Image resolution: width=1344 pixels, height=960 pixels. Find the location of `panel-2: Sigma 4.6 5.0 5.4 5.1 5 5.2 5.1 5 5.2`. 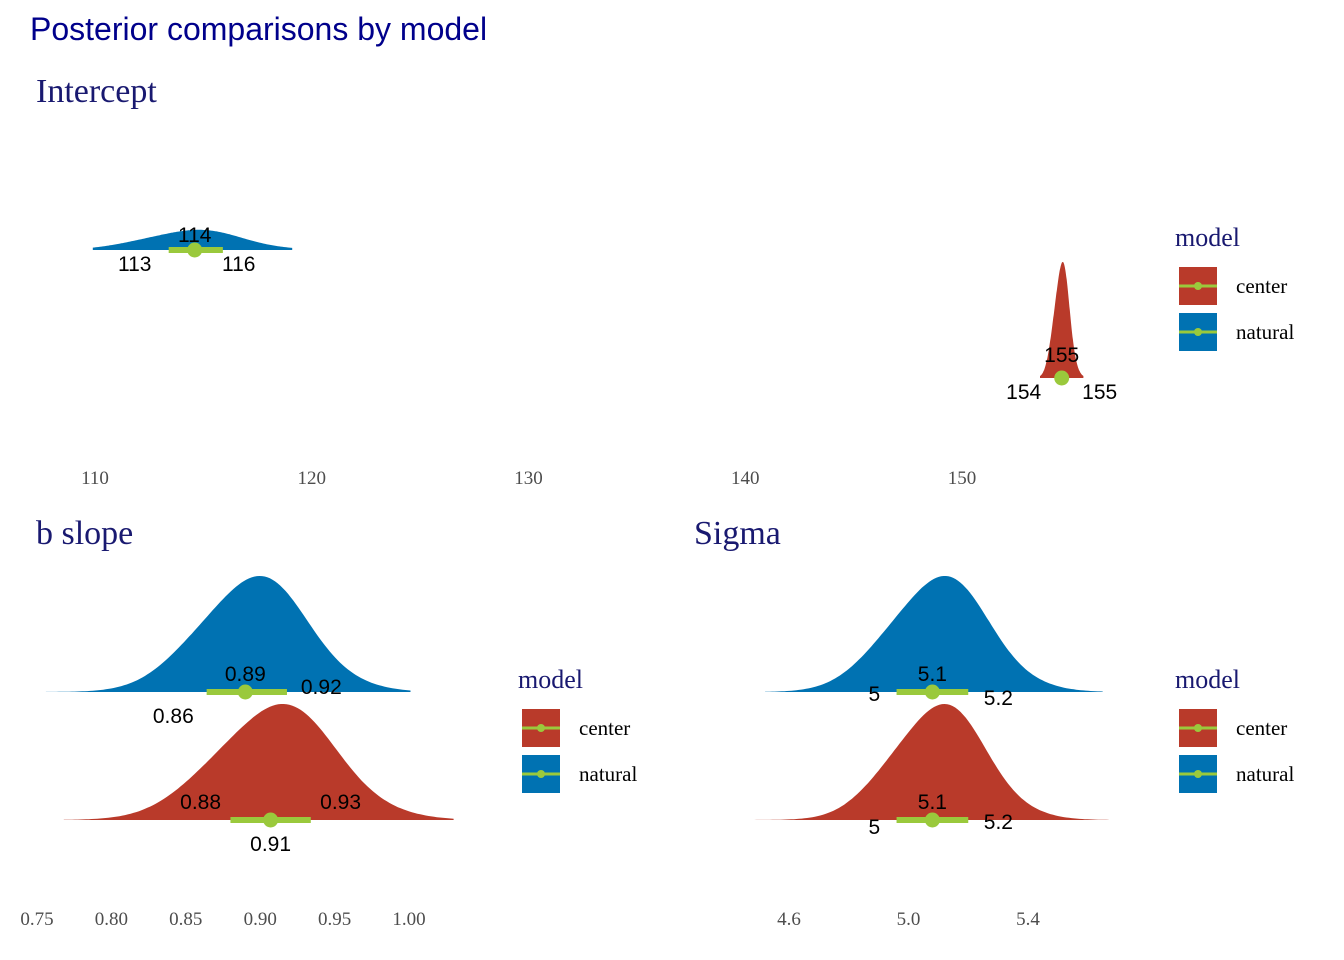

panel-2: Sigma 4.6 5.0 5.4 5.1 5 5.2 5.1 5 5.2 is located at coordinates (901, 722).